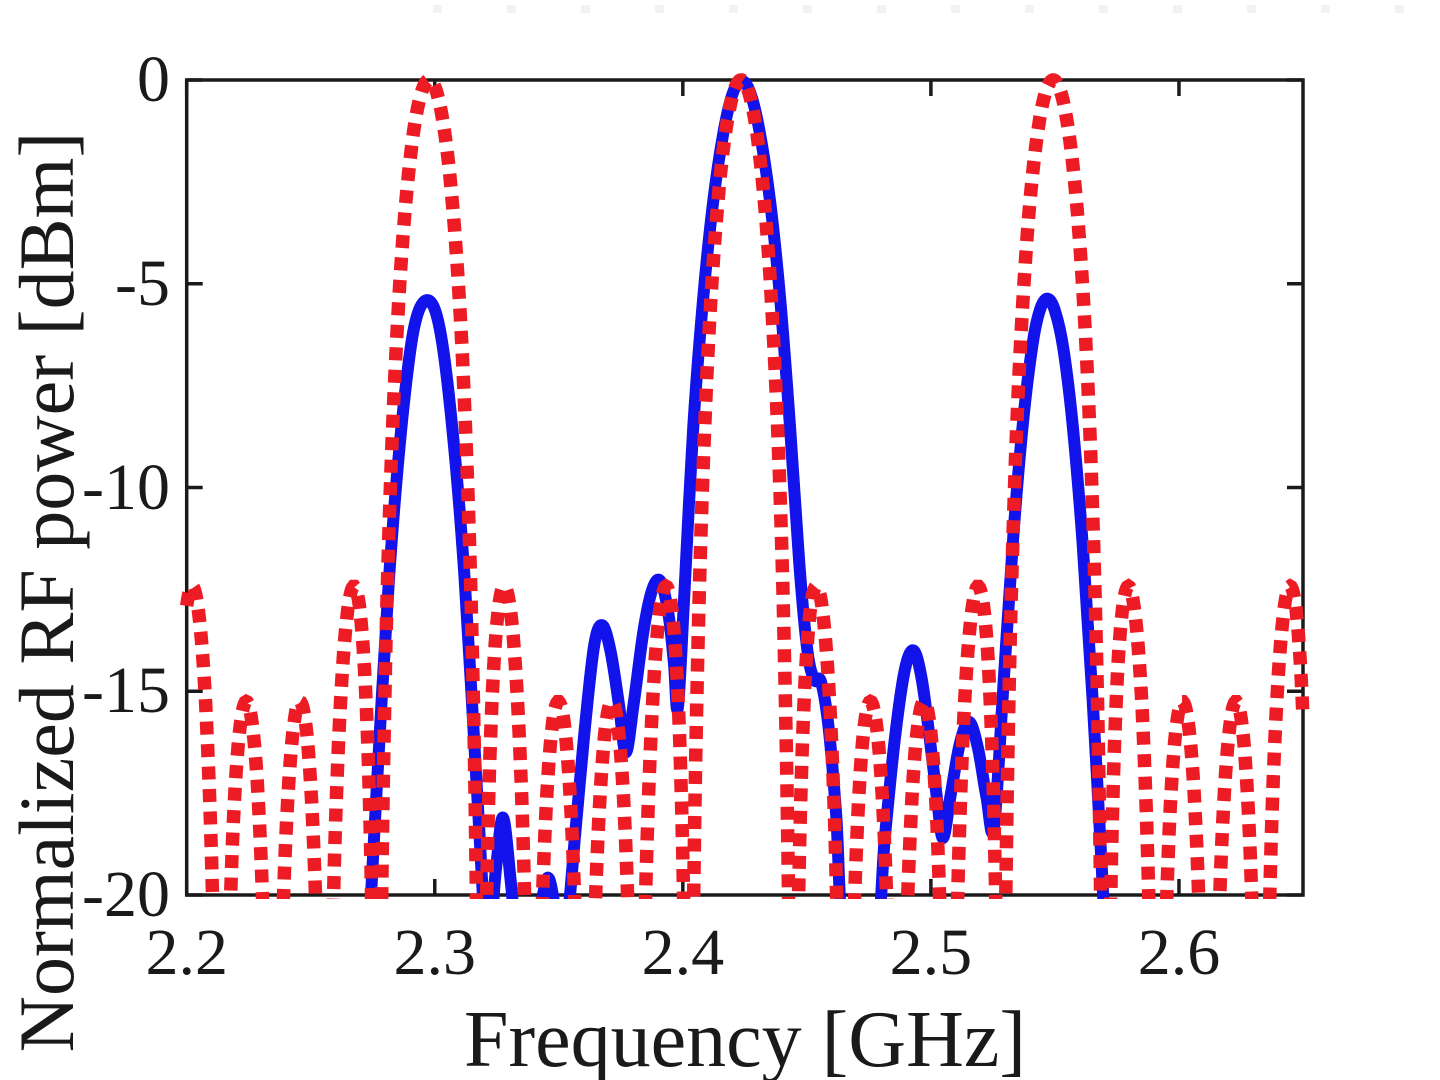  Describe the element at coordinates (931, 952) in the screenshot. I see `x-tick-label: 2.5` at that location.